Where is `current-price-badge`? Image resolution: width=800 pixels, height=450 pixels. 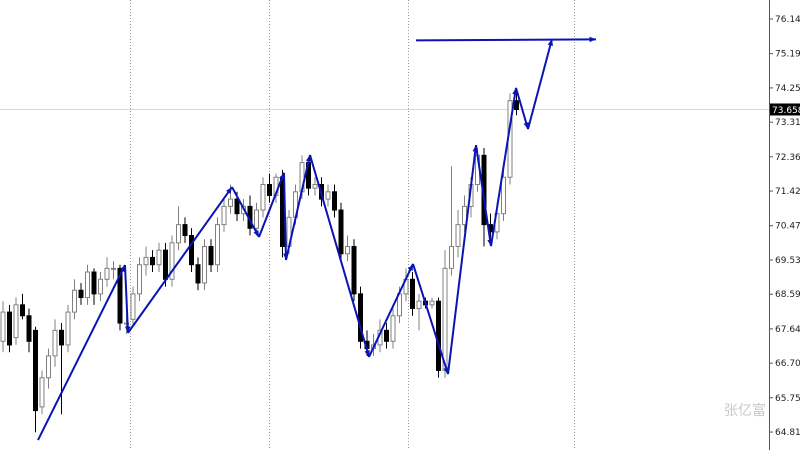
current-price-badge is located at coordinates (785, 109).